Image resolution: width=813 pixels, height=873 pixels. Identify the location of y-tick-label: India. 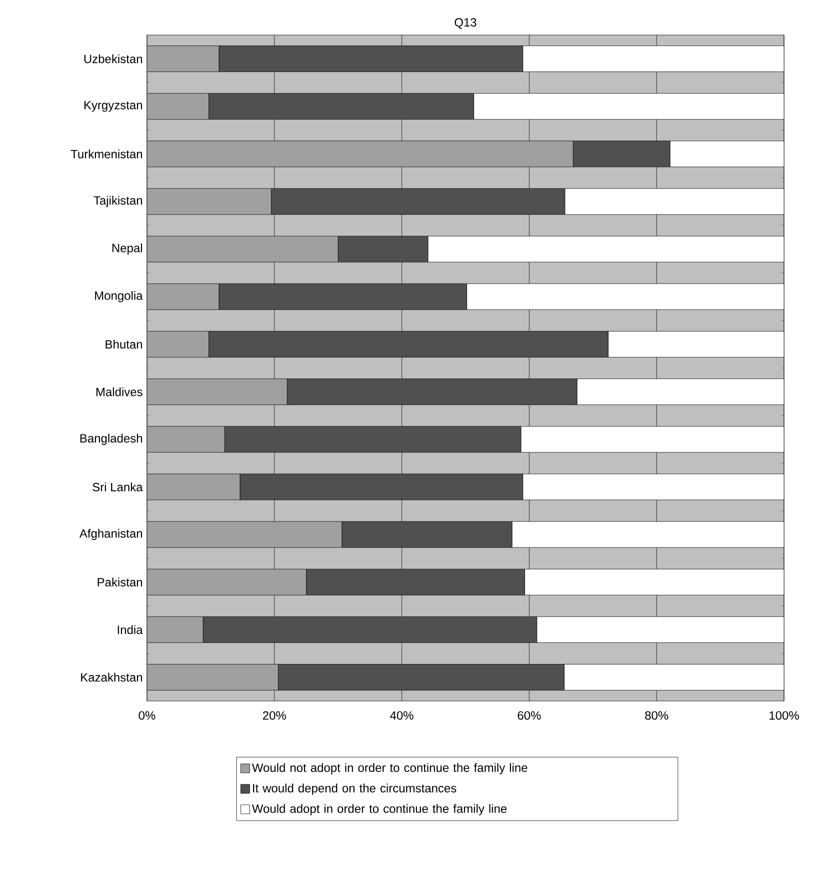
(130, 629).